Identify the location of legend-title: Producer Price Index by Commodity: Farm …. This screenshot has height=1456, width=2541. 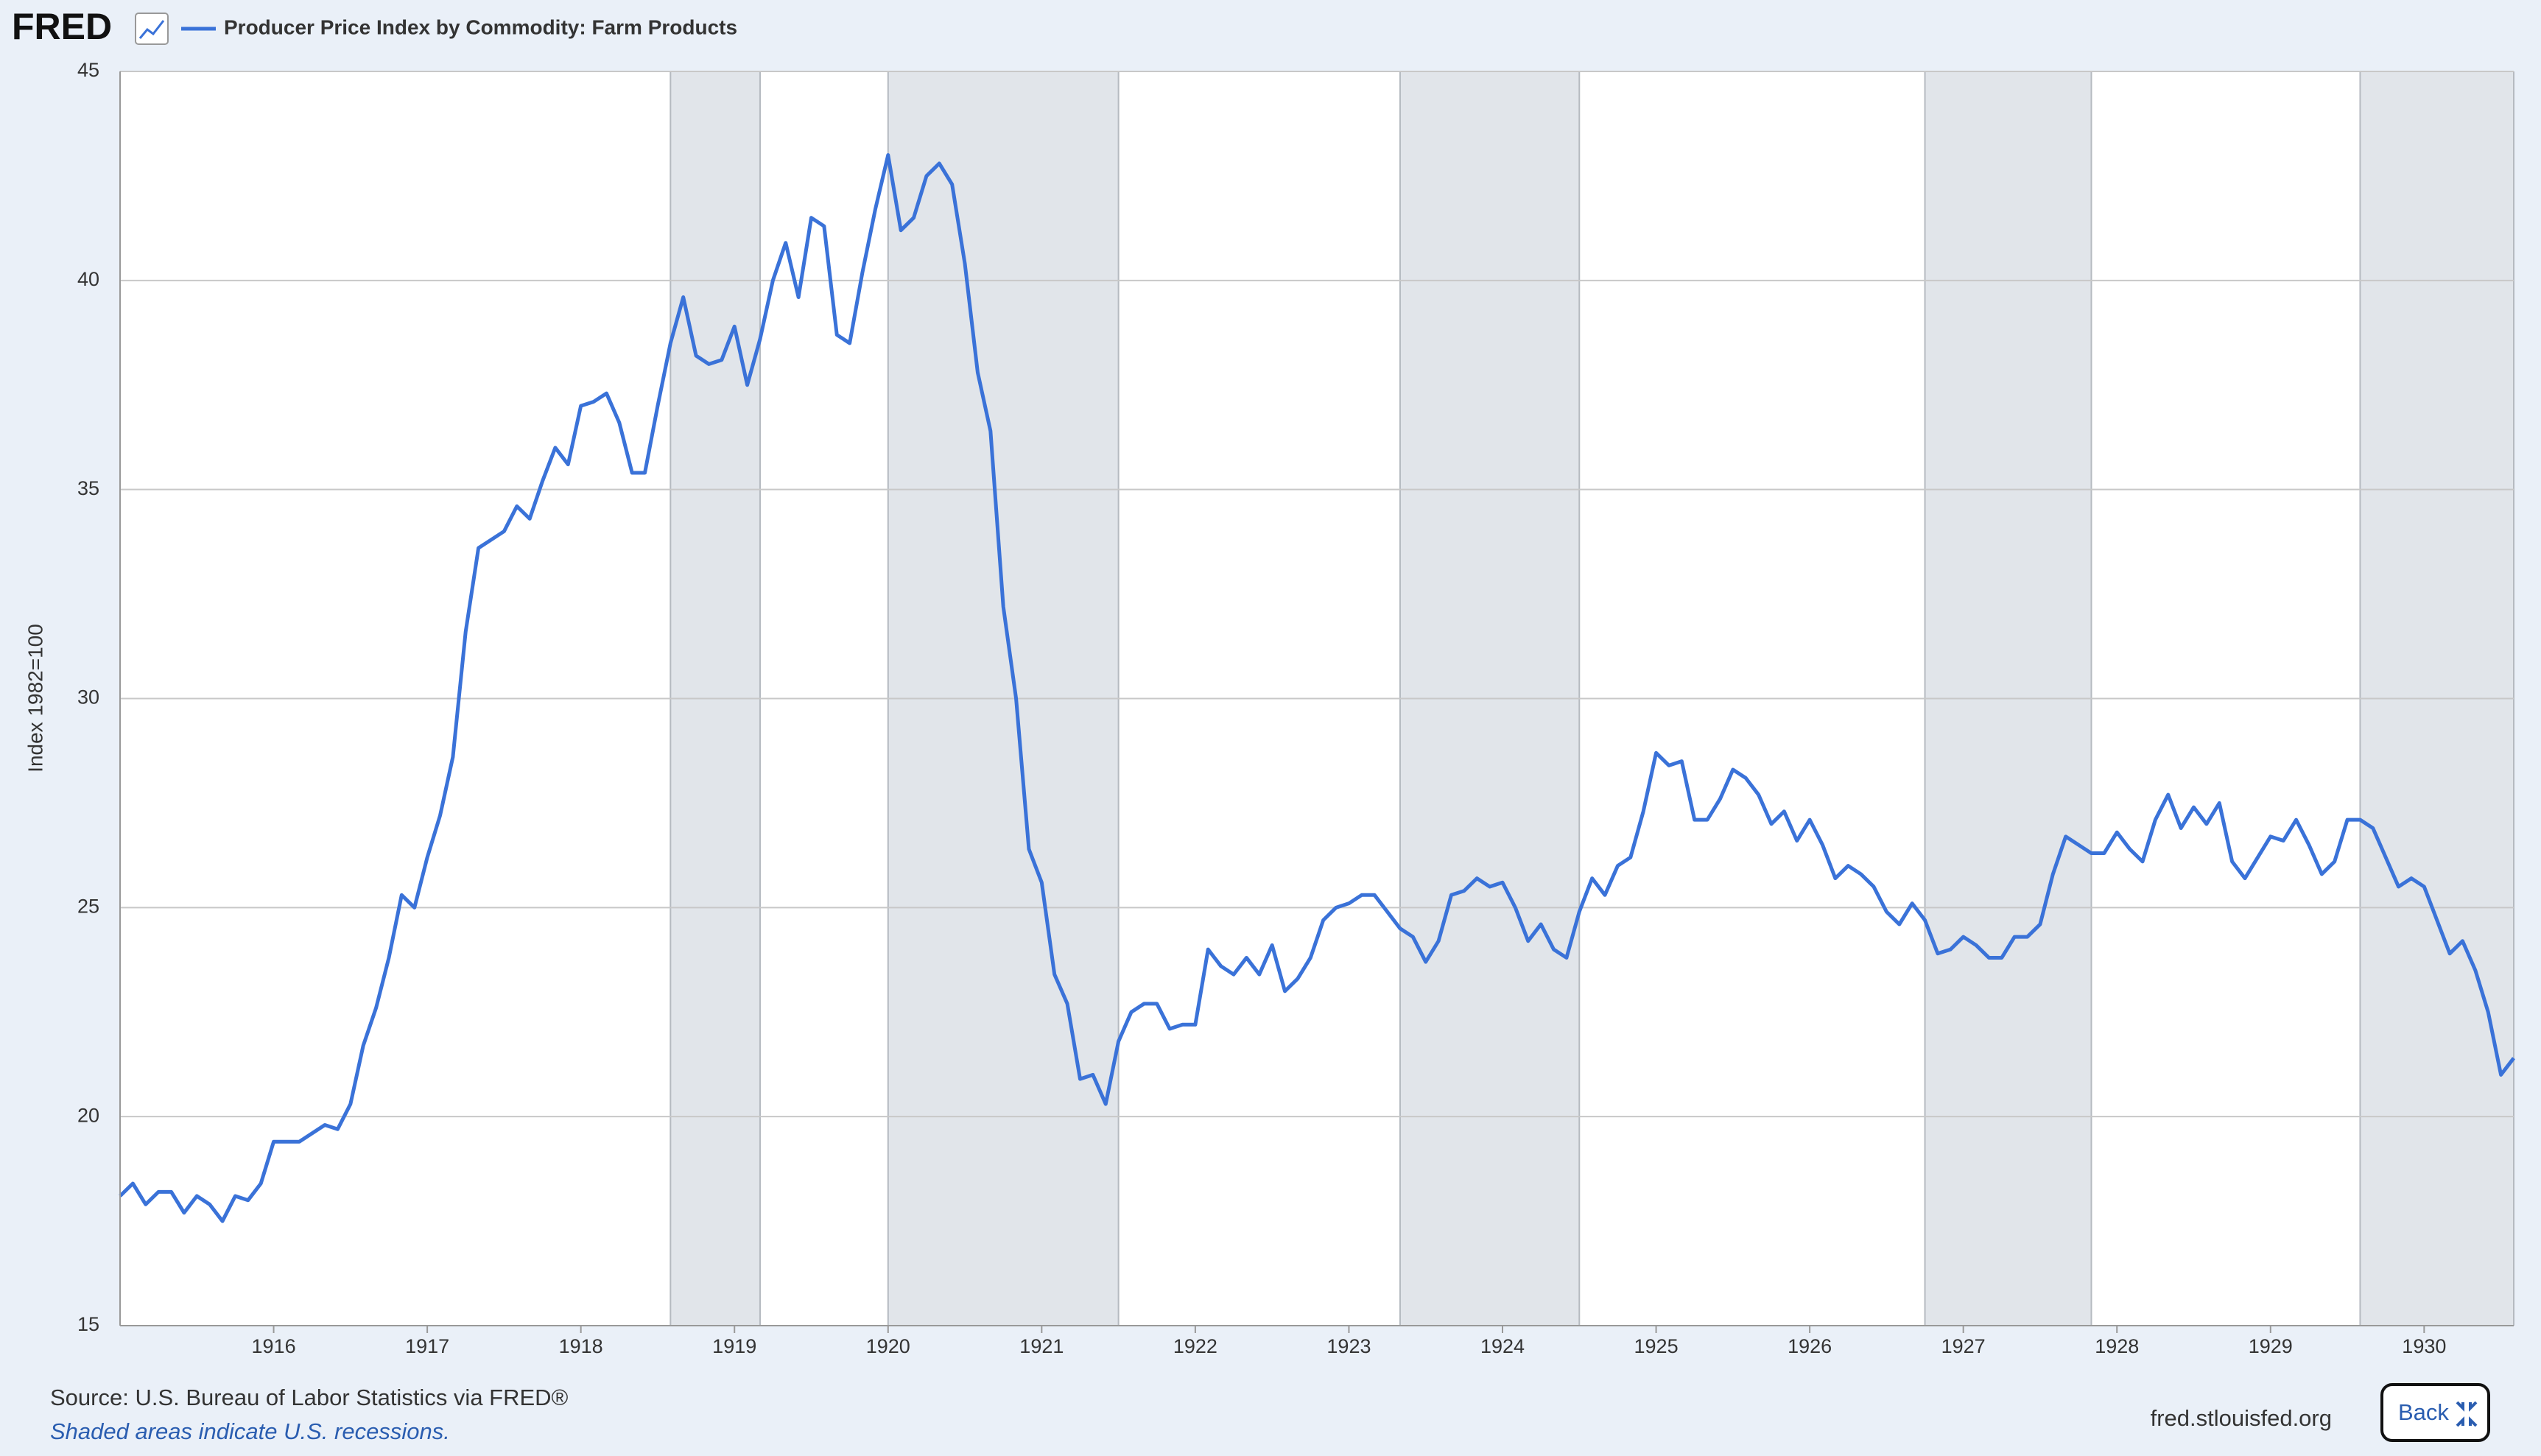
(480, 26).